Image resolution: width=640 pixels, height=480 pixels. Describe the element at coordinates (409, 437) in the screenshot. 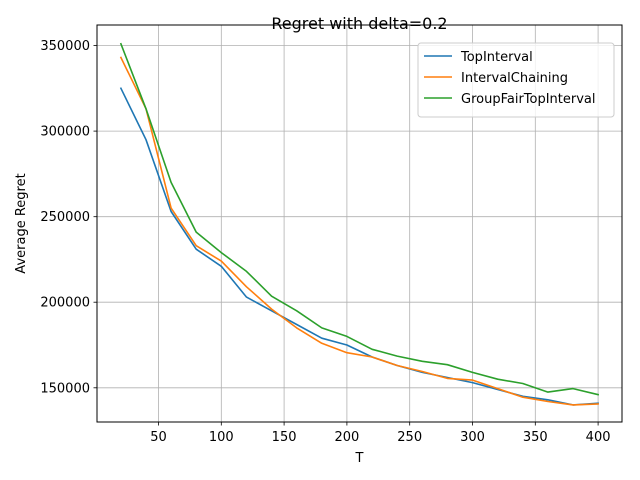

I see `x-tick-label: 250` at that location.